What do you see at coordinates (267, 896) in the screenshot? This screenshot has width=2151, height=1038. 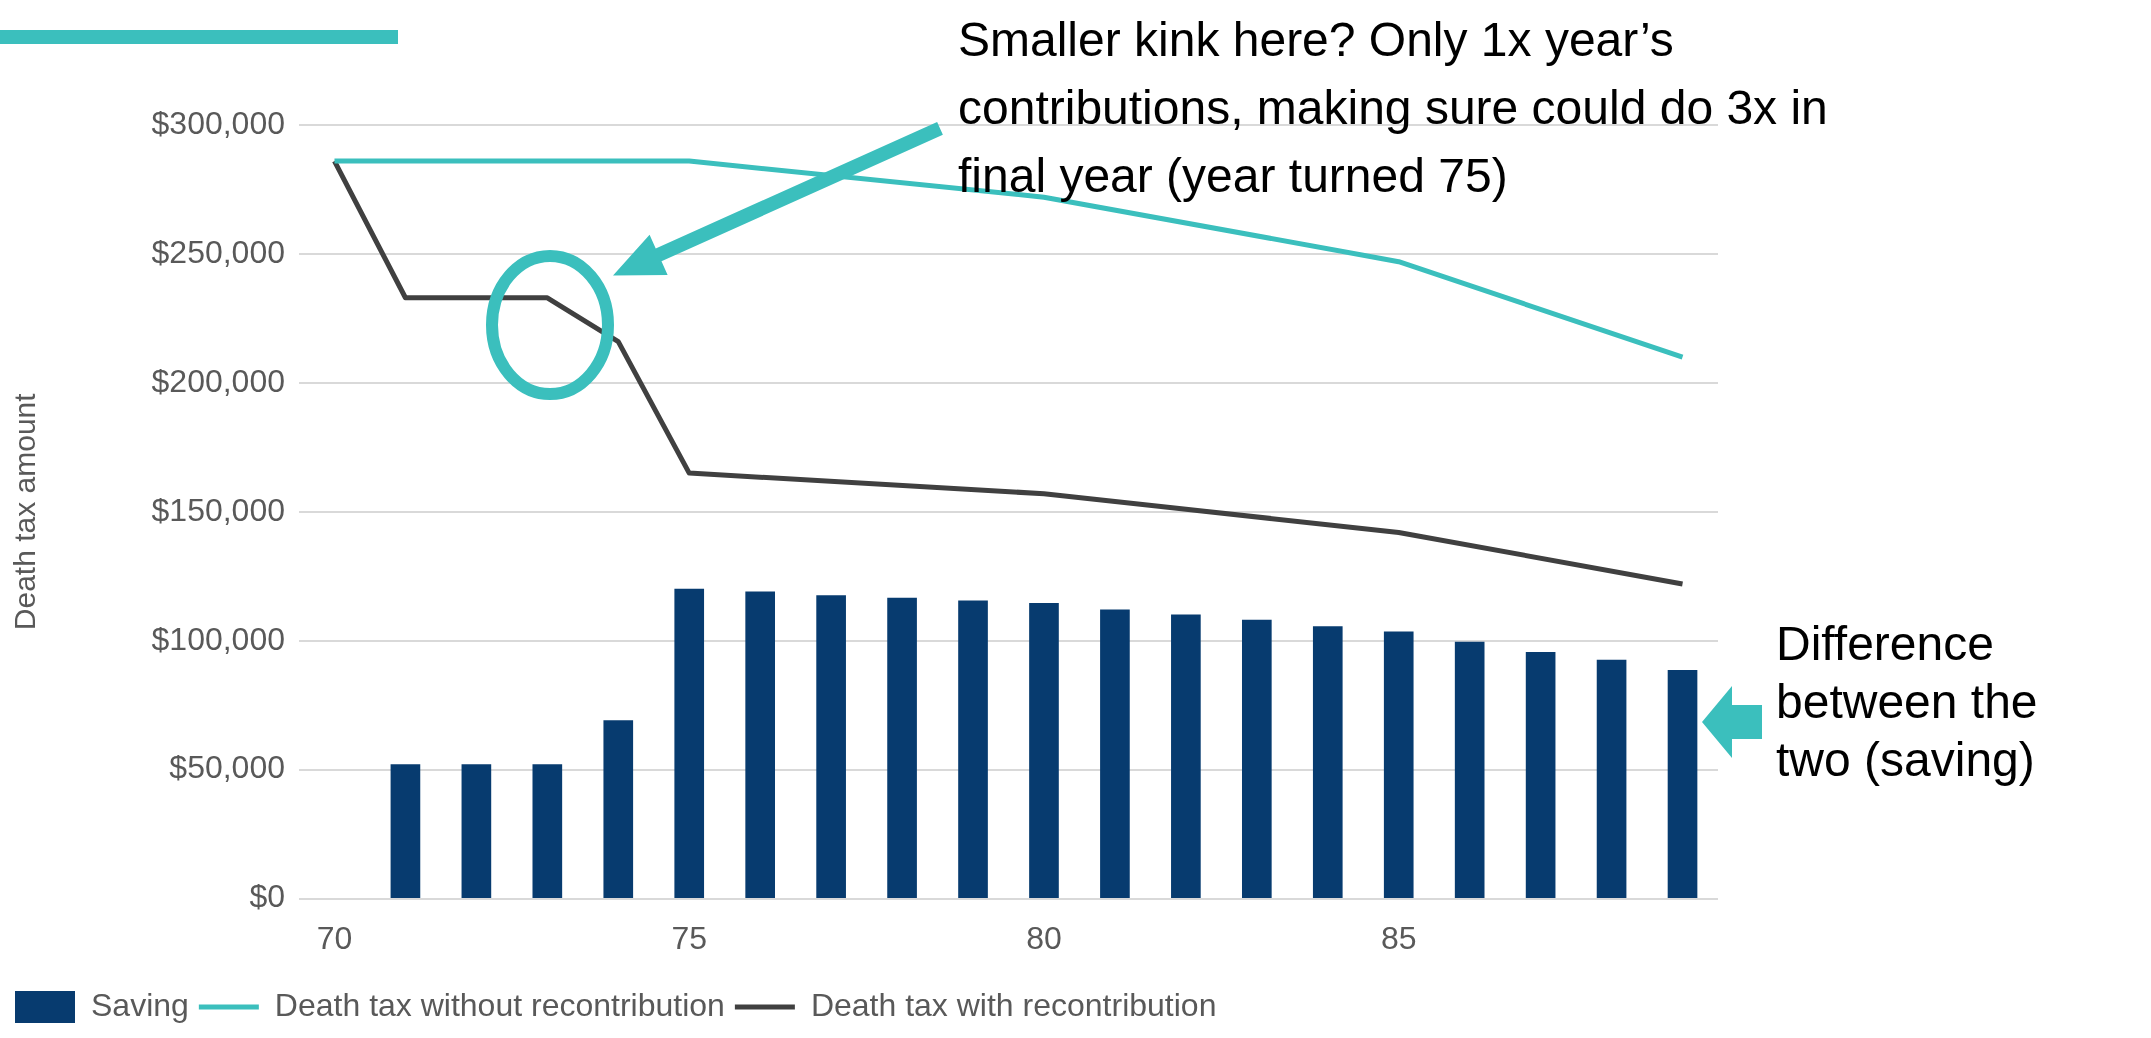 I see `y-tick-label: $0` at bounding box center [267, 896].